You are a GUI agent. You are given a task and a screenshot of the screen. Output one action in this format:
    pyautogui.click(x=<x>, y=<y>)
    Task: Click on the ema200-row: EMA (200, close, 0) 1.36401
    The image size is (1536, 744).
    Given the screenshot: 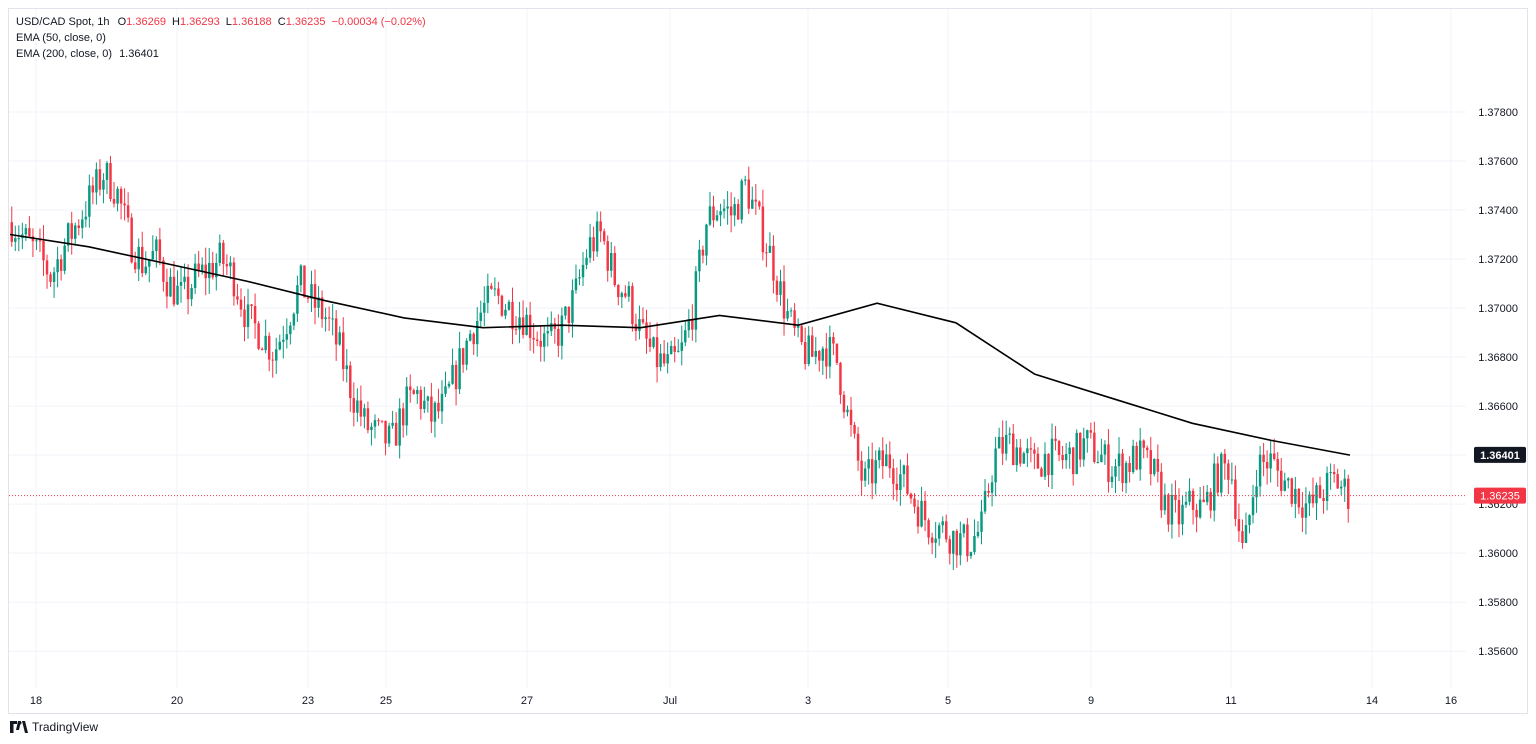 What is the action you would take?
    pyautogui.click(x=221, y=54)
    